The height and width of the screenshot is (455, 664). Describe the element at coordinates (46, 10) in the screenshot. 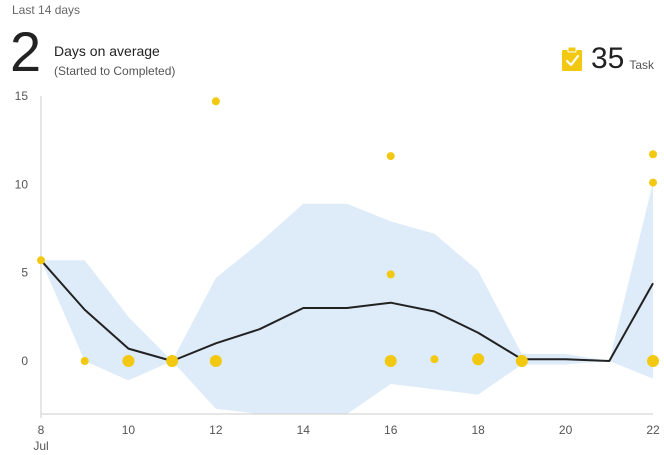

I see `chart-subtitle: Last 14 days` at that location.